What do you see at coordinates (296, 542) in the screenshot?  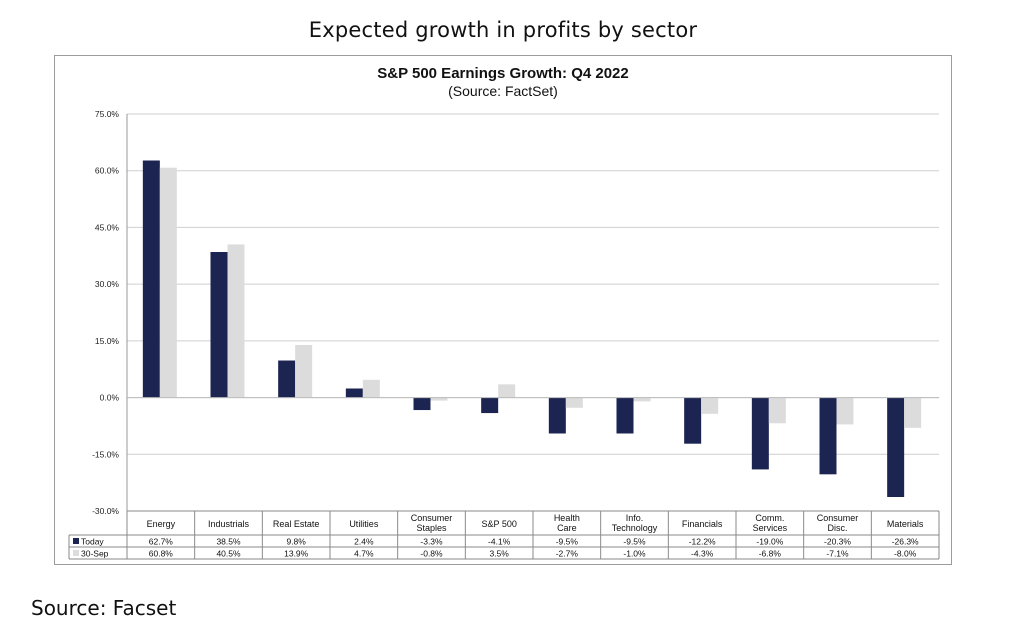 I see `data-label: 9.8%` at bounding box center [296, 542].